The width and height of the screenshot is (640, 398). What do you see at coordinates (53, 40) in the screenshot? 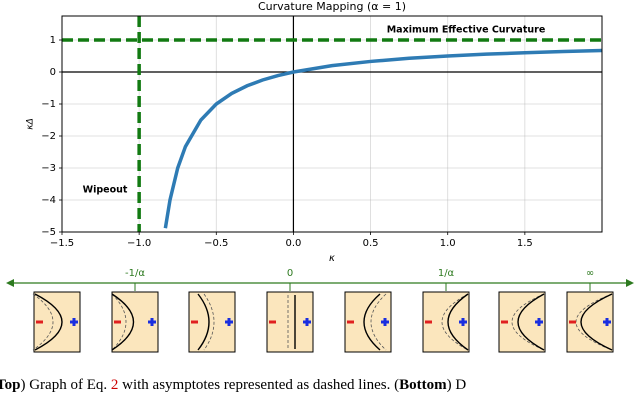
I see `y-tick-label: 1` at bounding box center [53, 40].